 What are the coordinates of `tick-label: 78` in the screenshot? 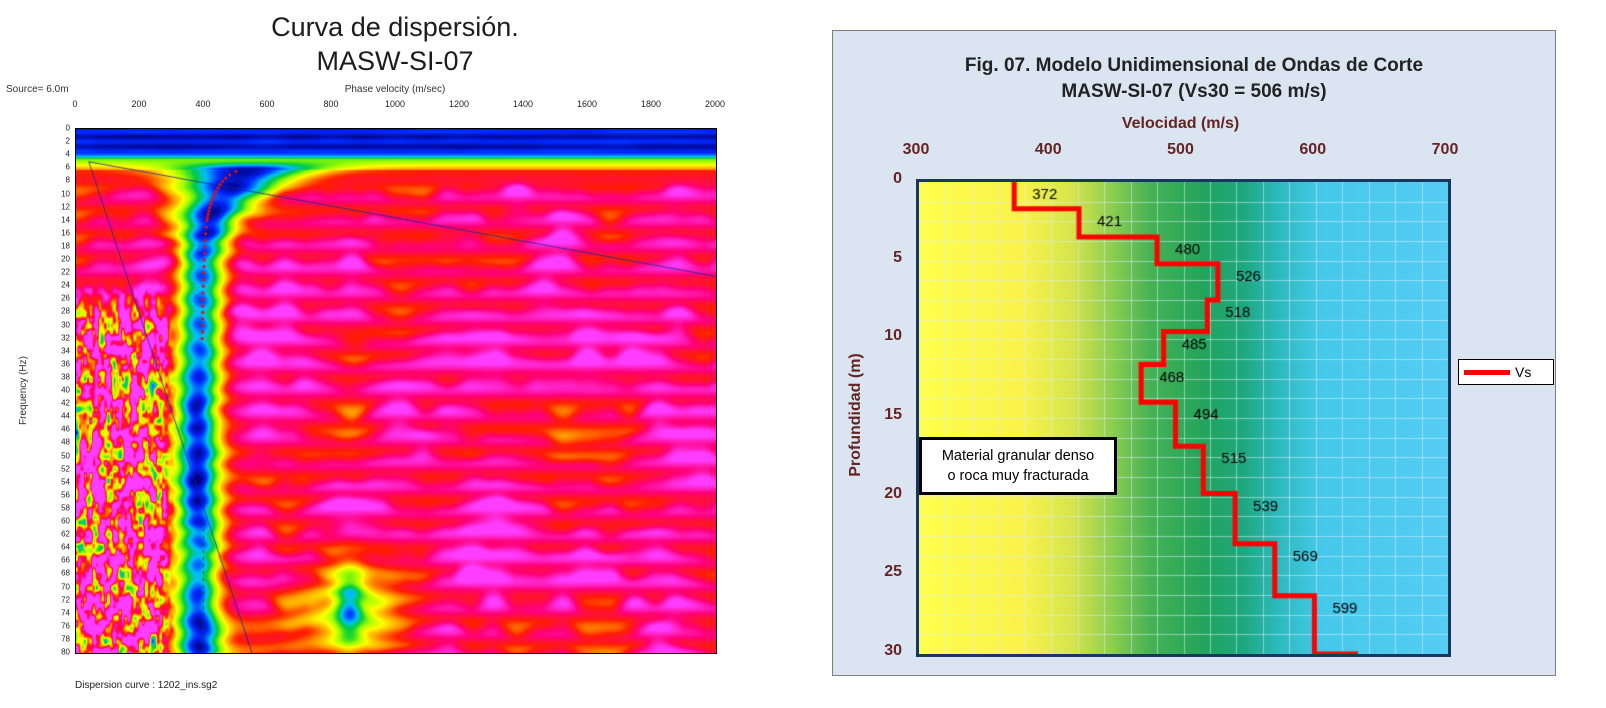 It's located at (65, 639).